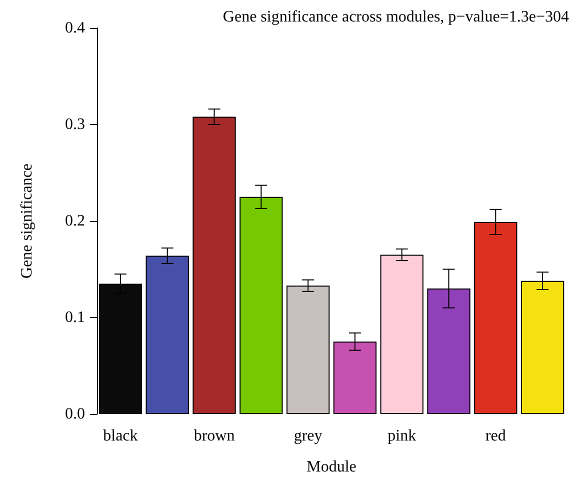 The height and width of the screenshot is (485, 582). Describe the element at coordinates (331, 467) in the screenshot. I see `x-axis-title: Module` at that location.